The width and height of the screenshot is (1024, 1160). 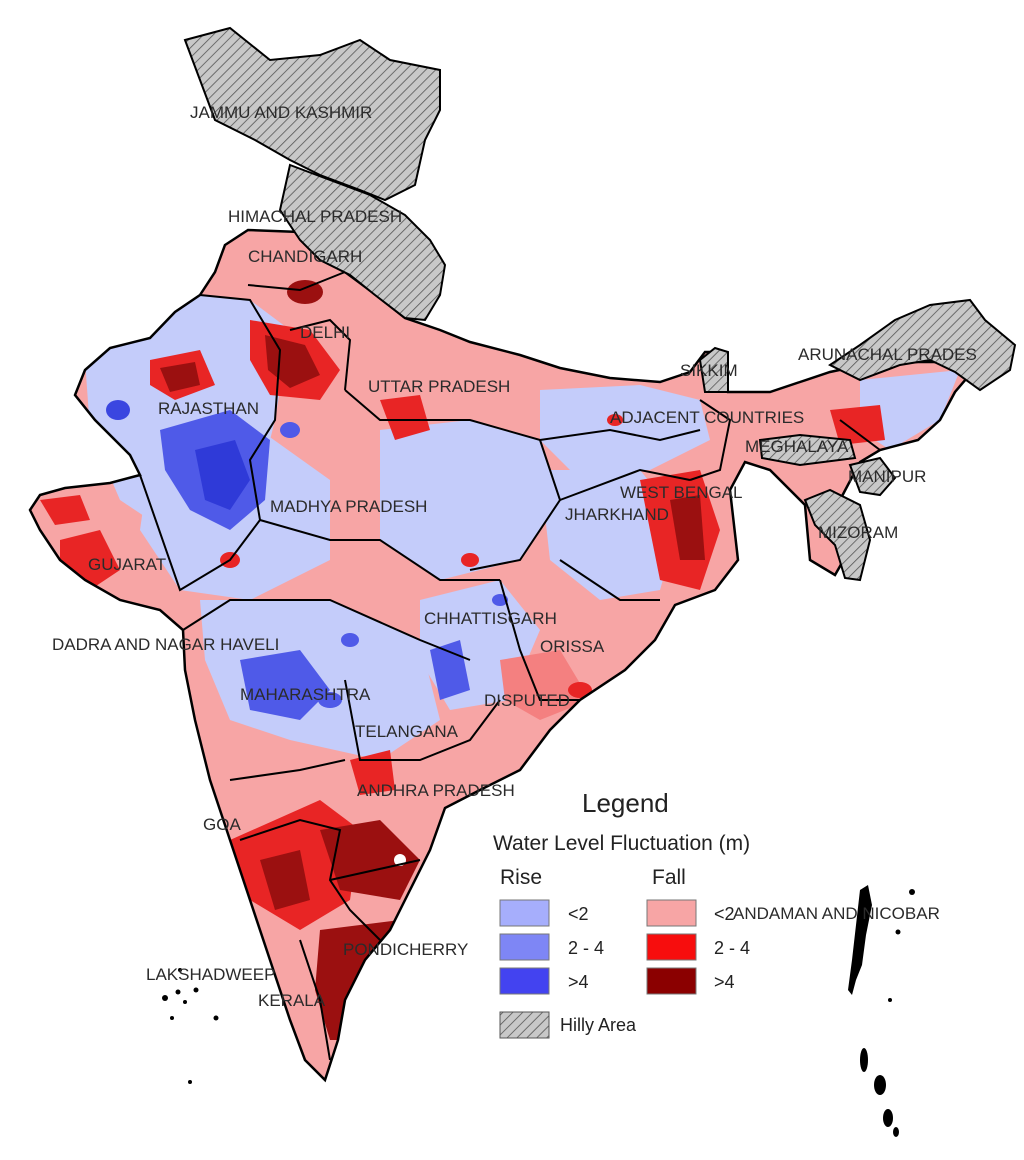 What do you see at coordinates (524, 981) in the screenshot?
I see `legend-rise-swatch-large` at bounding box center [524, 981].